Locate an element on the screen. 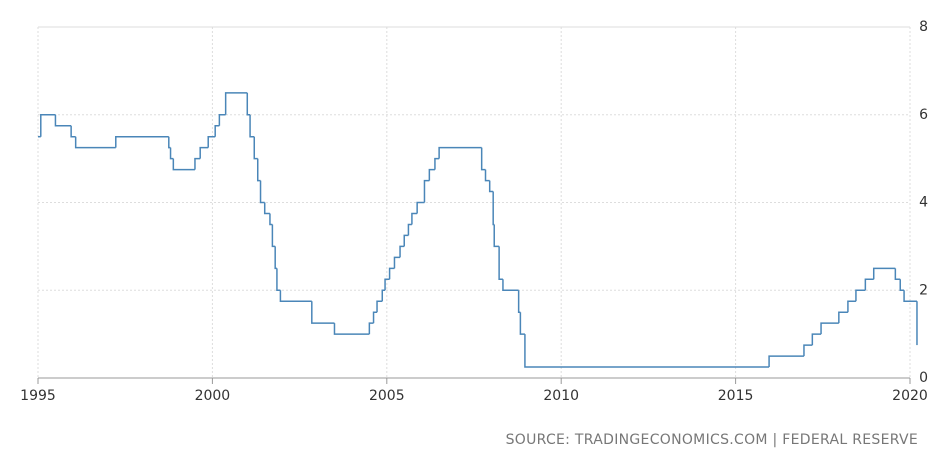 The image size is (940, 463). x-tick-label: 2020 is located at coordinates (910, 396).